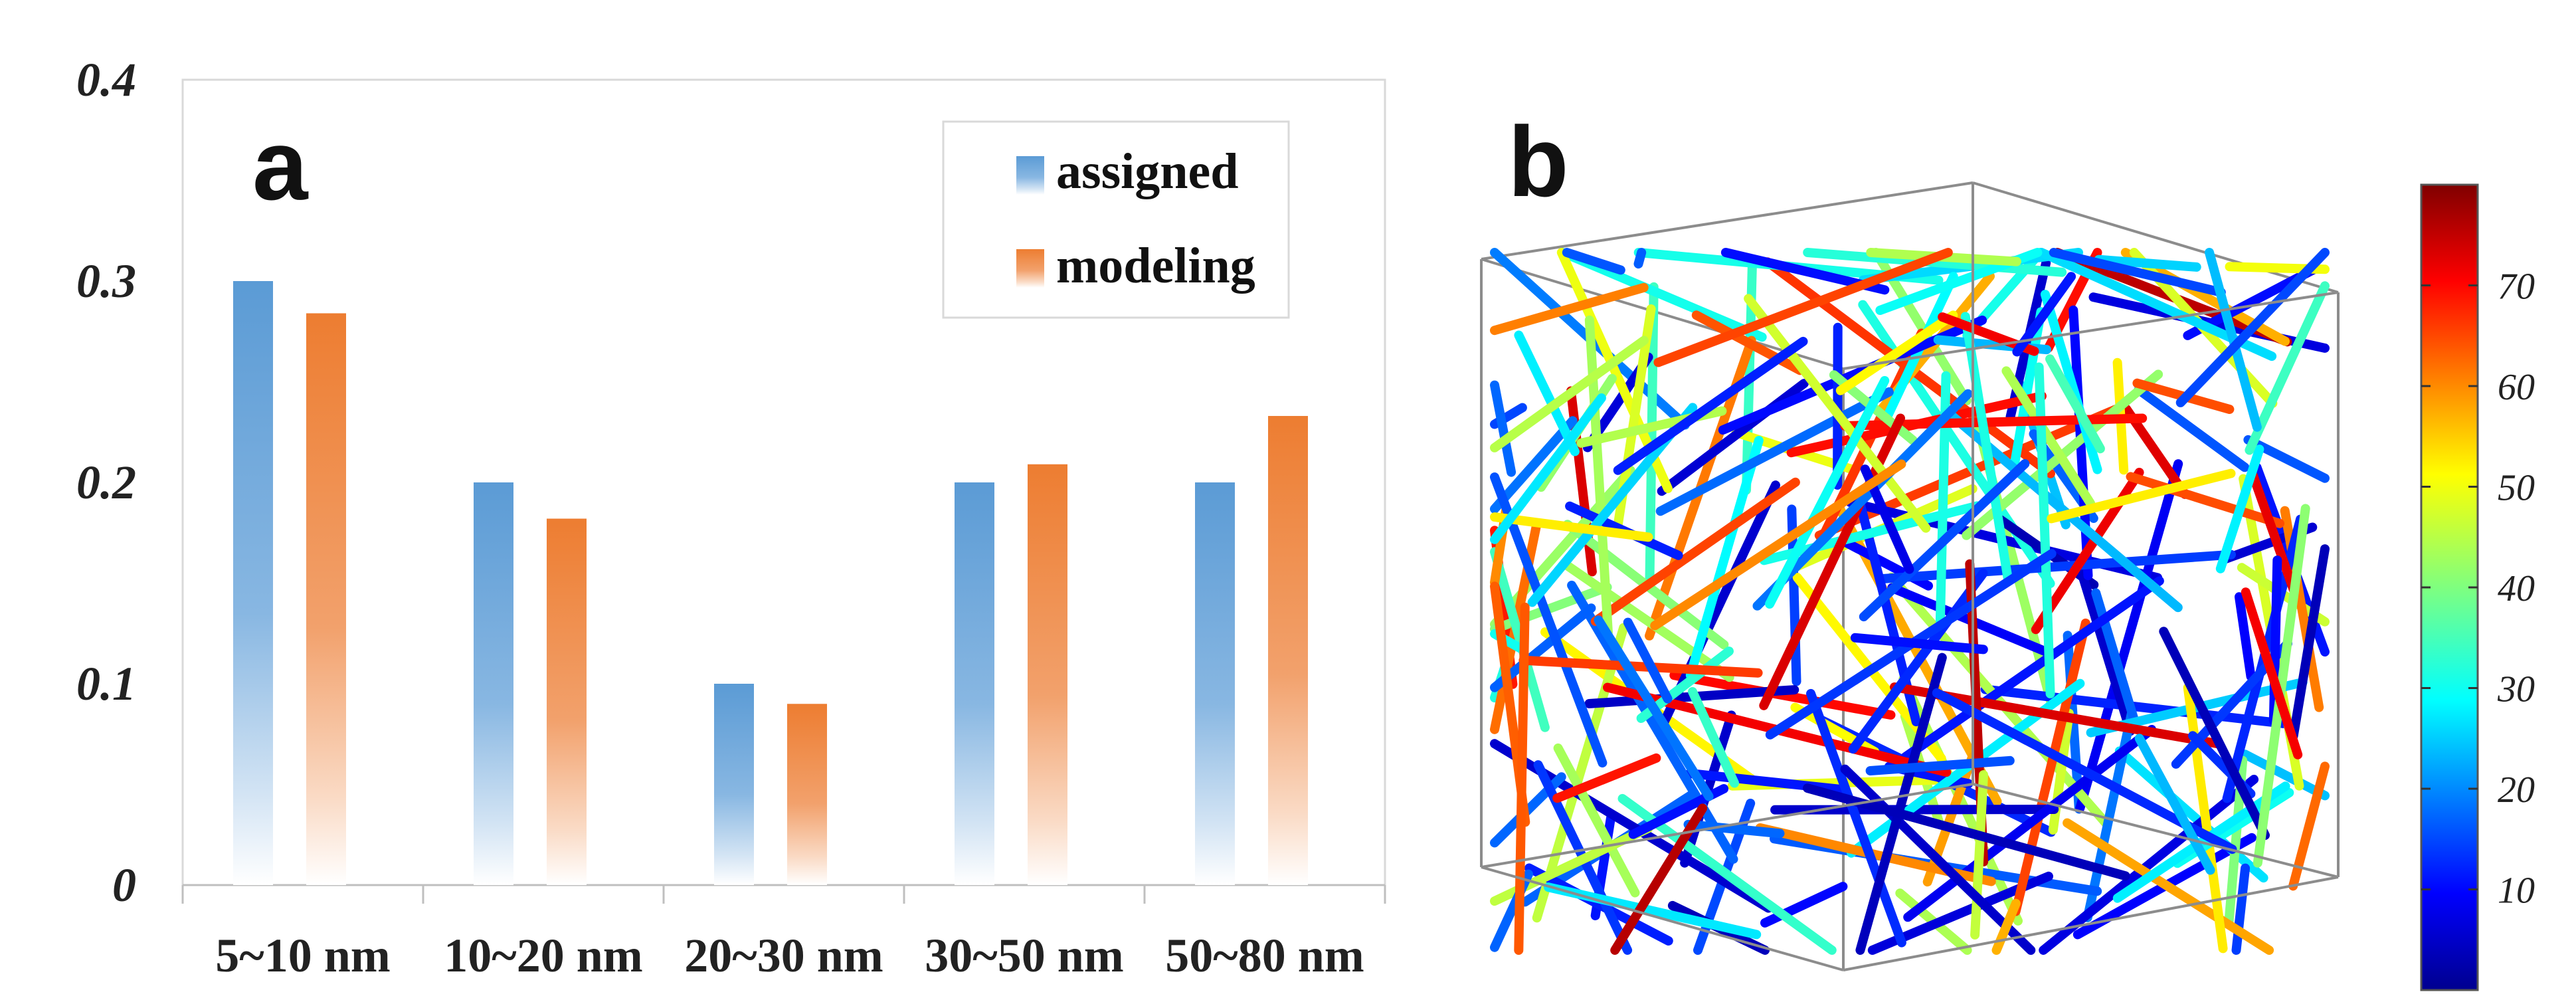 This screenshot has height=1008, width=2576. What do you see at coordinates (106, 683) in the screenshot?
I see `y-tick-label: 0.1` at bounding box center [106, 683].